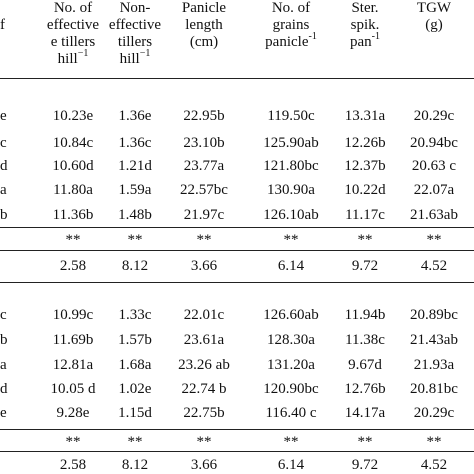 This screenshot has width=474, height=474. Describe the element at coordinates (291, 315) in the screenshot. I see `table-cell: 126.60ab` at that location.